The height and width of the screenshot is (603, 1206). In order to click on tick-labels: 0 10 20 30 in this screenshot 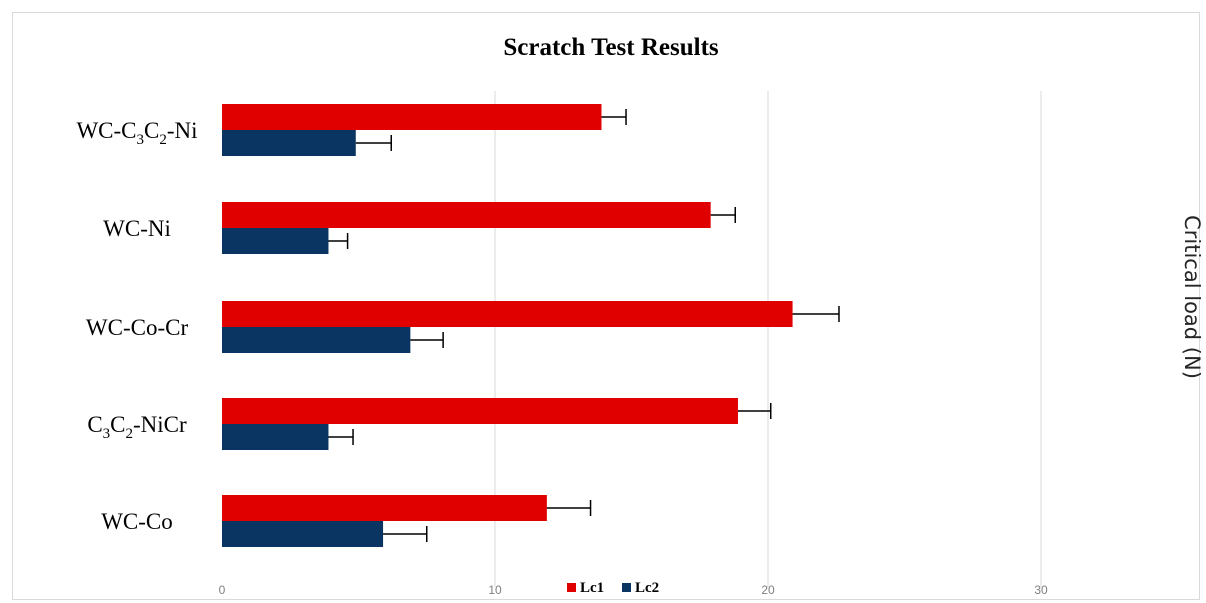, I will do `click(633, 590)`.